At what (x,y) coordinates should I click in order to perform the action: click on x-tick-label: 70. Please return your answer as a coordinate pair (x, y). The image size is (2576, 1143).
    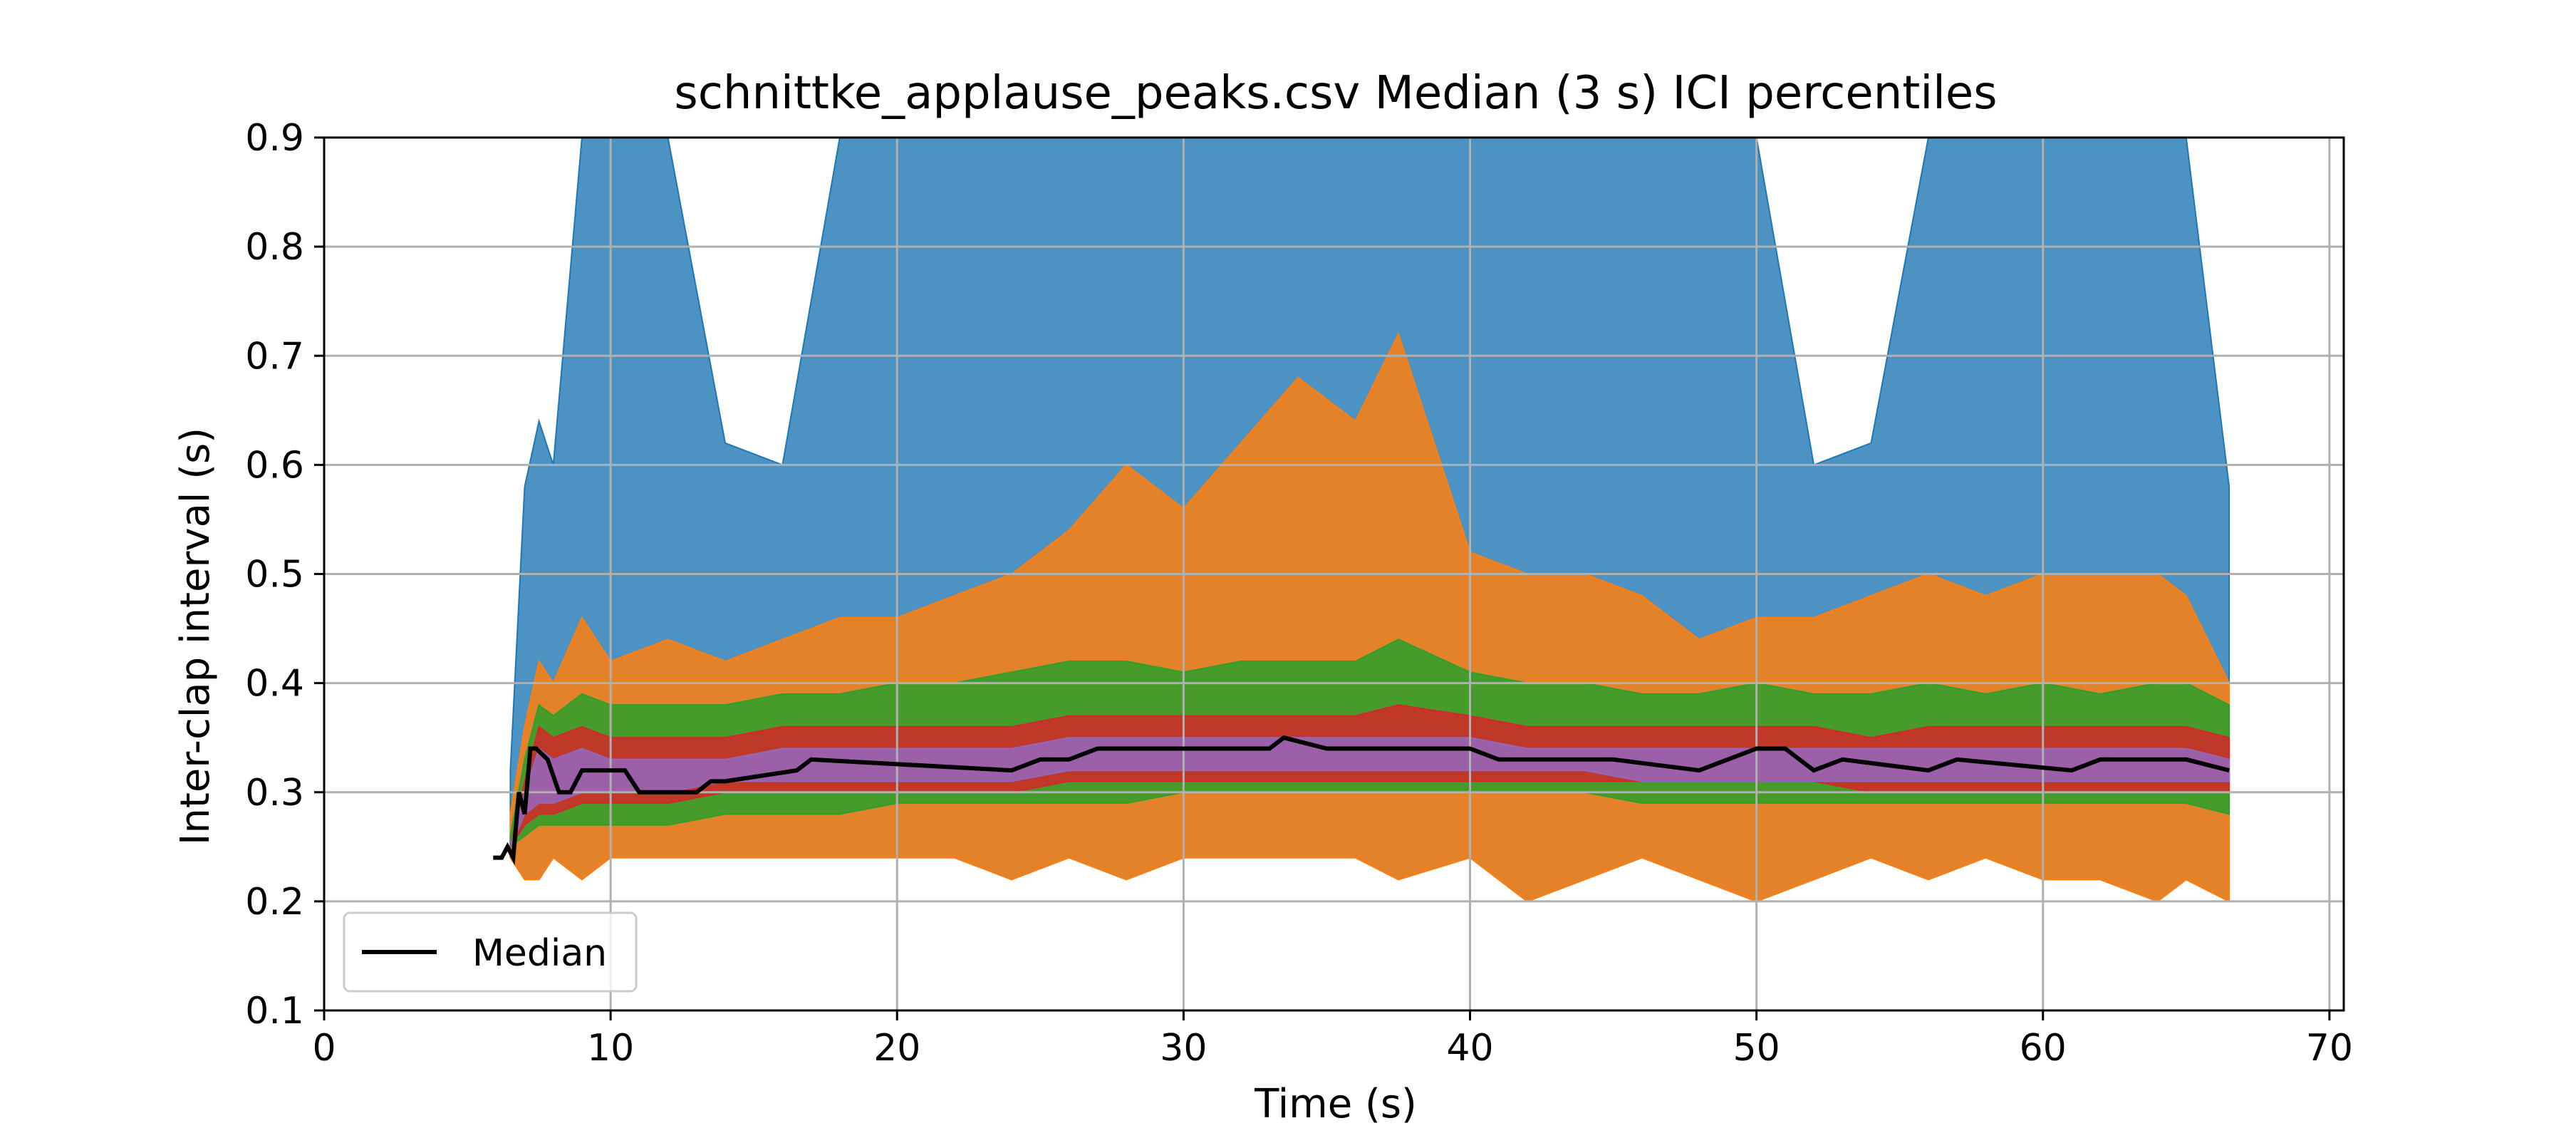
    Looking at the image, I should click on (2329, 1048).